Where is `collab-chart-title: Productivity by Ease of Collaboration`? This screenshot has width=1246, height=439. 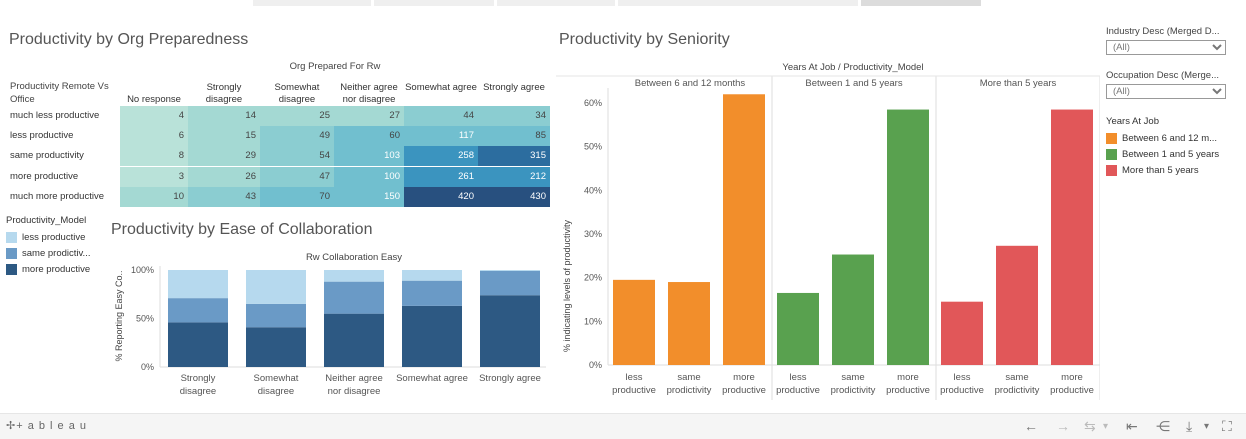
collab-chart-title: Productivity by Ease of Collaboration is located at coordinates (242, 229).